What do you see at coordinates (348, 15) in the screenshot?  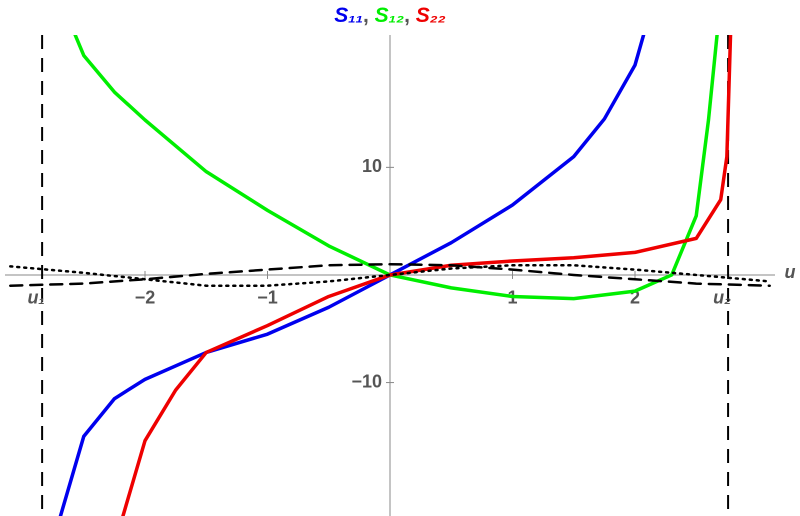 I see `legend-entry: S₁₁` at bounding box center [348, 15].